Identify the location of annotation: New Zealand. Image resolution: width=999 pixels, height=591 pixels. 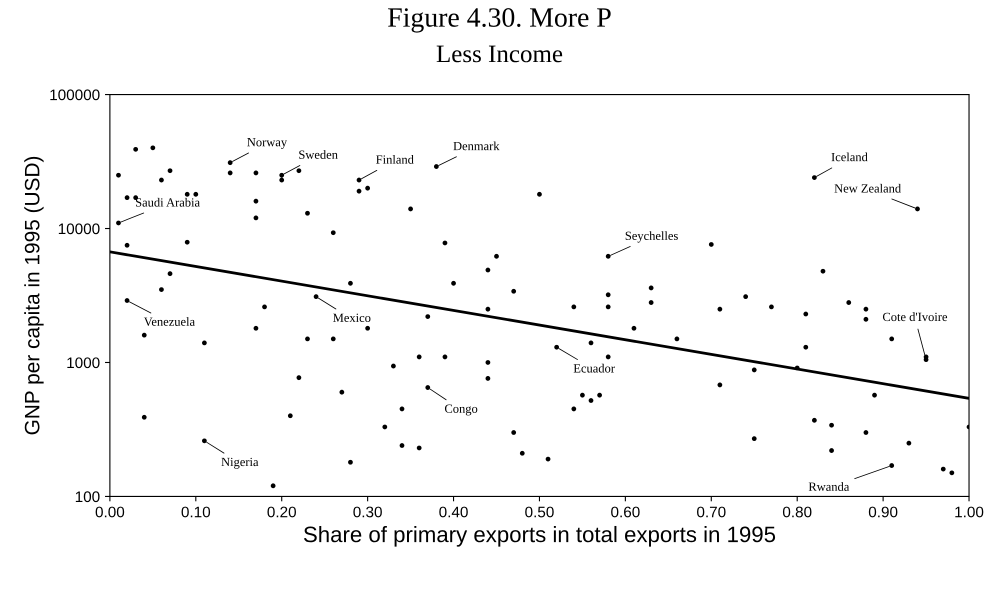
(867, 188).